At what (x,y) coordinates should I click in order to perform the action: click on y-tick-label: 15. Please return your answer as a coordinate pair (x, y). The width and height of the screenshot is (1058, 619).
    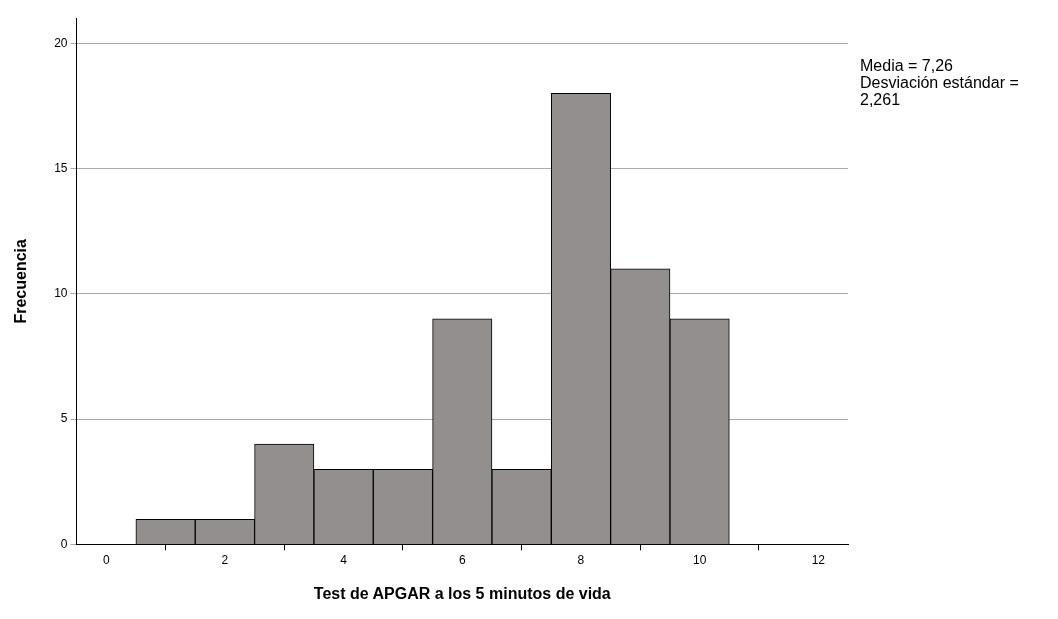
    Looking at the image, I should click on (61, 167).